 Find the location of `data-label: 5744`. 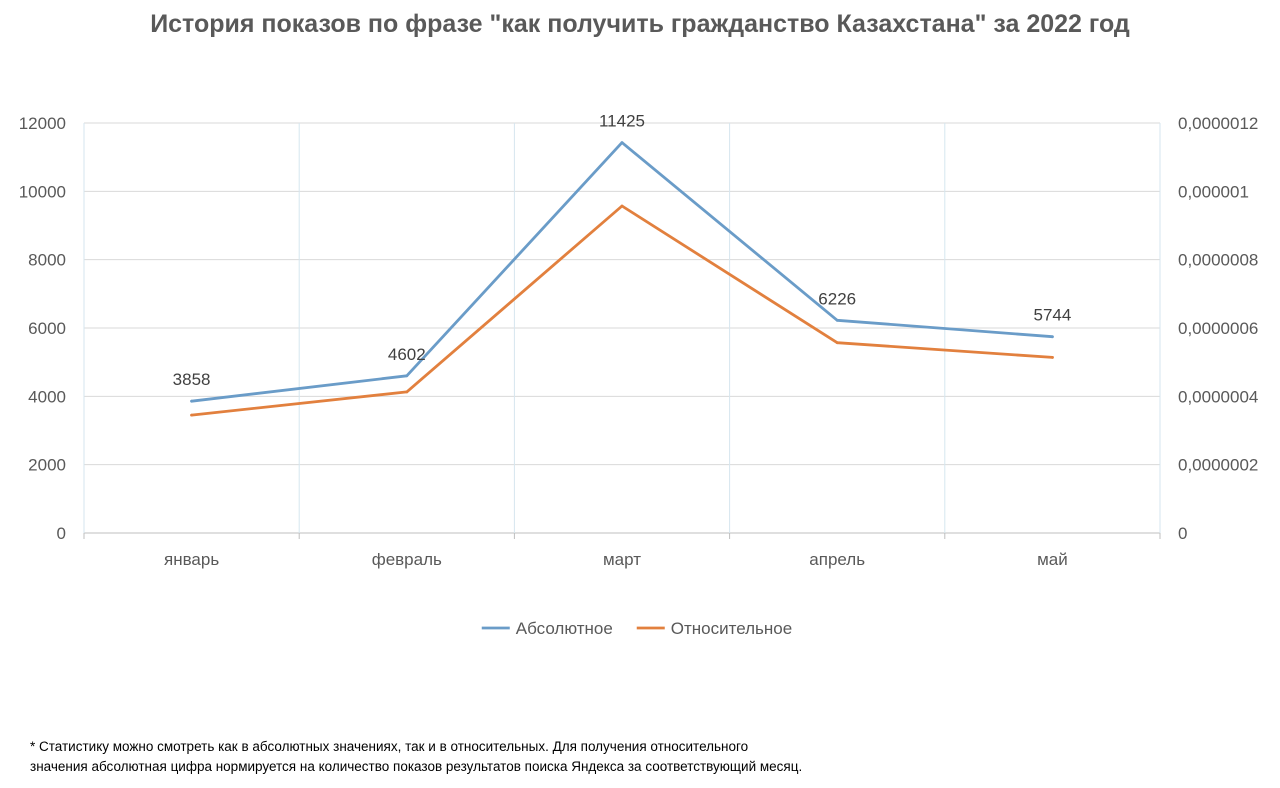

data-label: 5744 is located at coordinates (1052, 315).